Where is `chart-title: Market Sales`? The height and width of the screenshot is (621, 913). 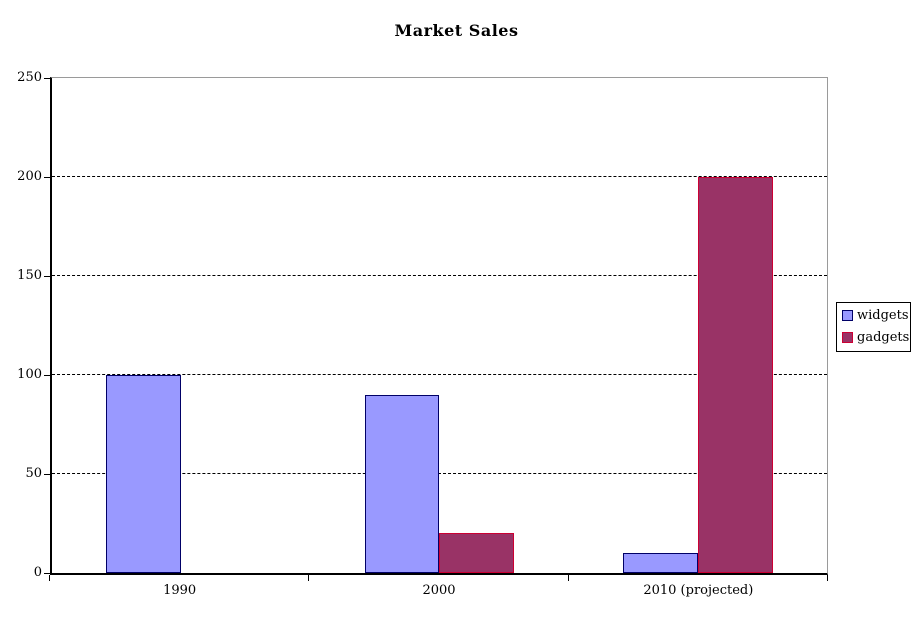 chart-title: Market Sales is located at coordinates (456, 30).